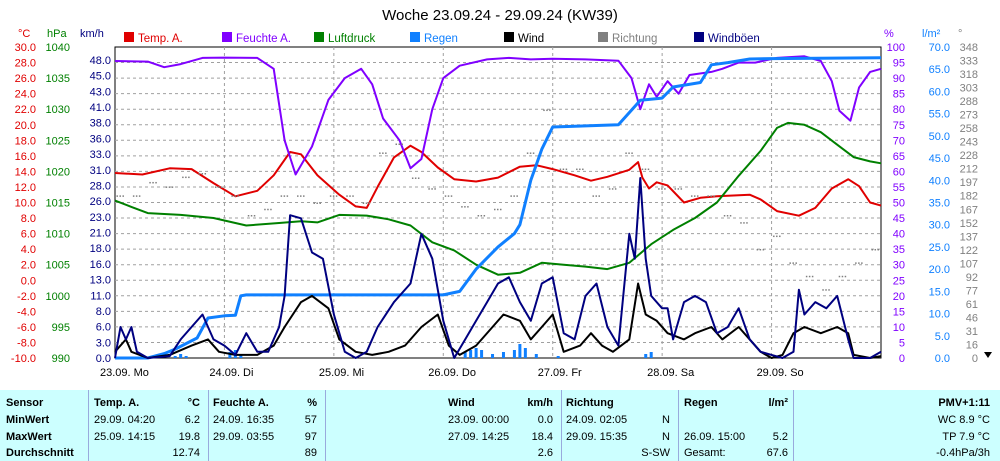 This screenshot has height=461, width=1000. What do you see at coordinates (715, 437) in the screenshot?
I see `regen-max-time: 26.09. 15:00` at bounding box center [715, 437].